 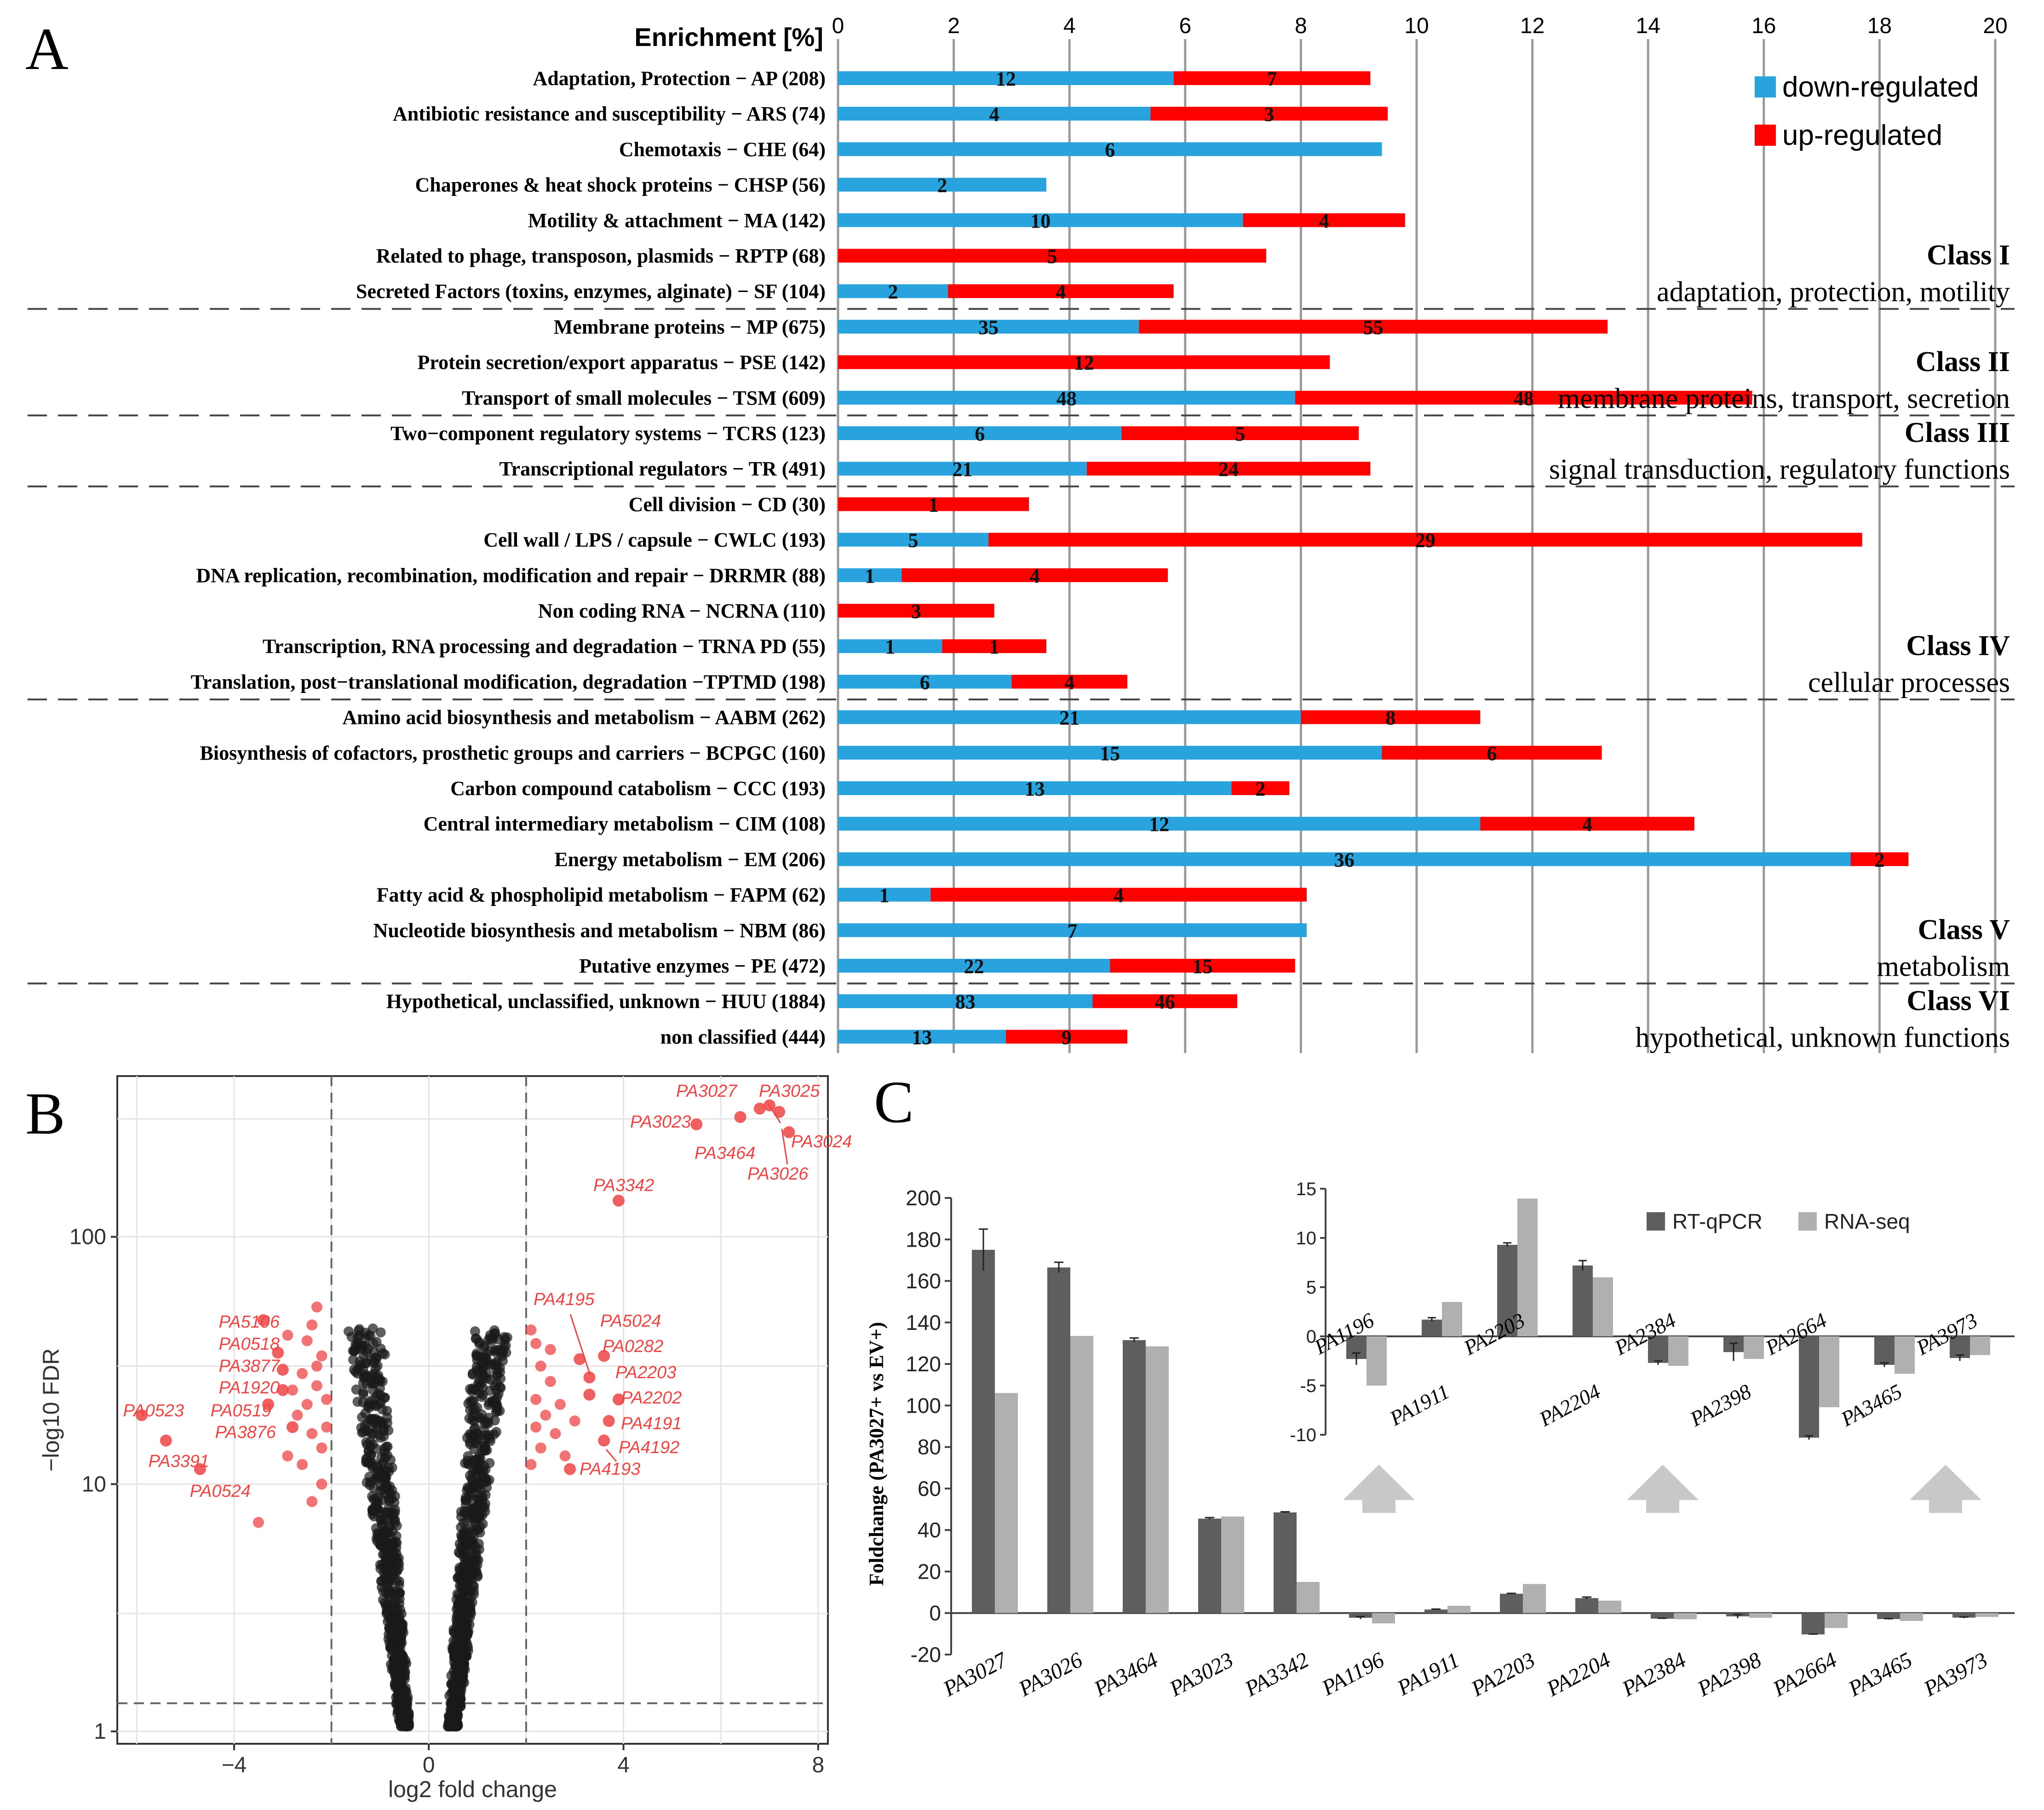 What do you see at coordinates (234, 1765) in the screenshot?
I see `b-x-tick-label: −4` at bounding box center [234, 1765].